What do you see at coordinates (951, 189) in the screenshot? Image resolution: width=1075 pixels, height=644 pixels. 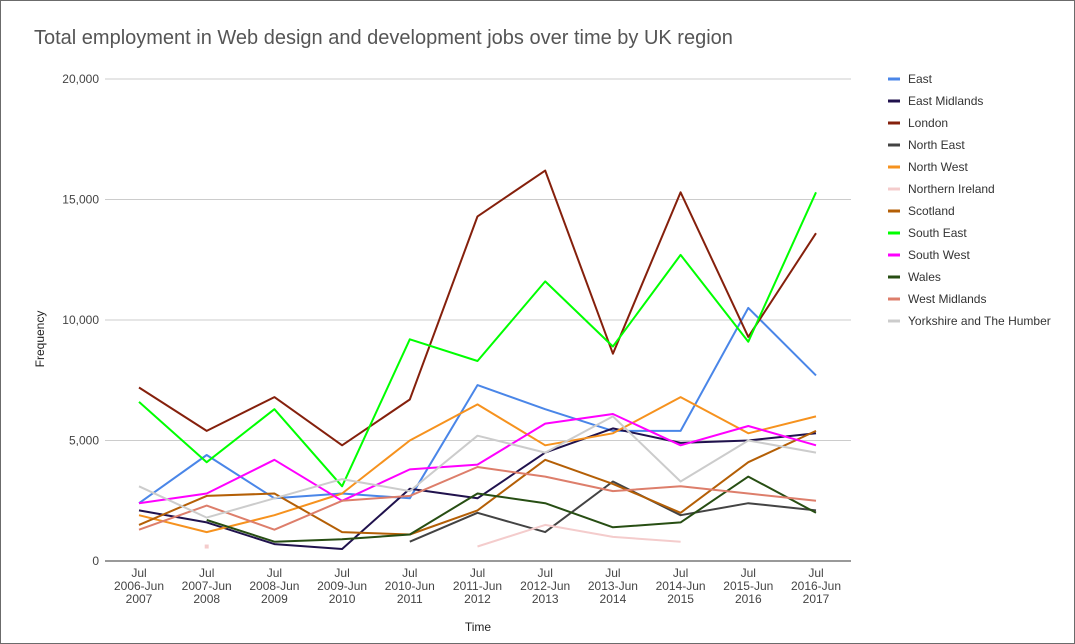 I see `legend-label-northern-ireland: Northern Ireland` at bounding box center [951, 189].